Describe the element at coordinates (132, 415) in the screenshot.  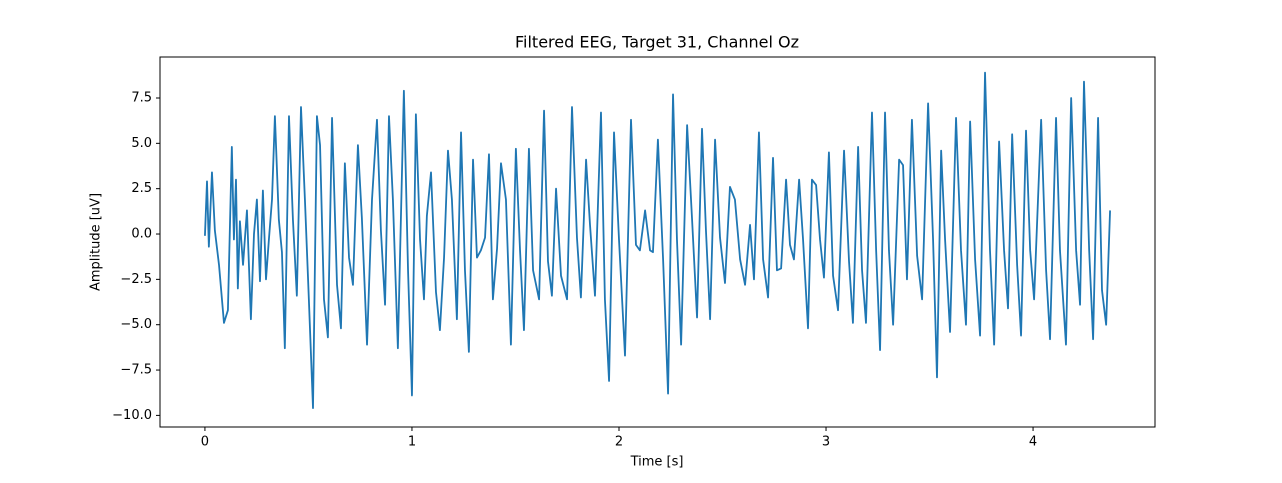
I see `y-tick-label: −10.0` at that location.